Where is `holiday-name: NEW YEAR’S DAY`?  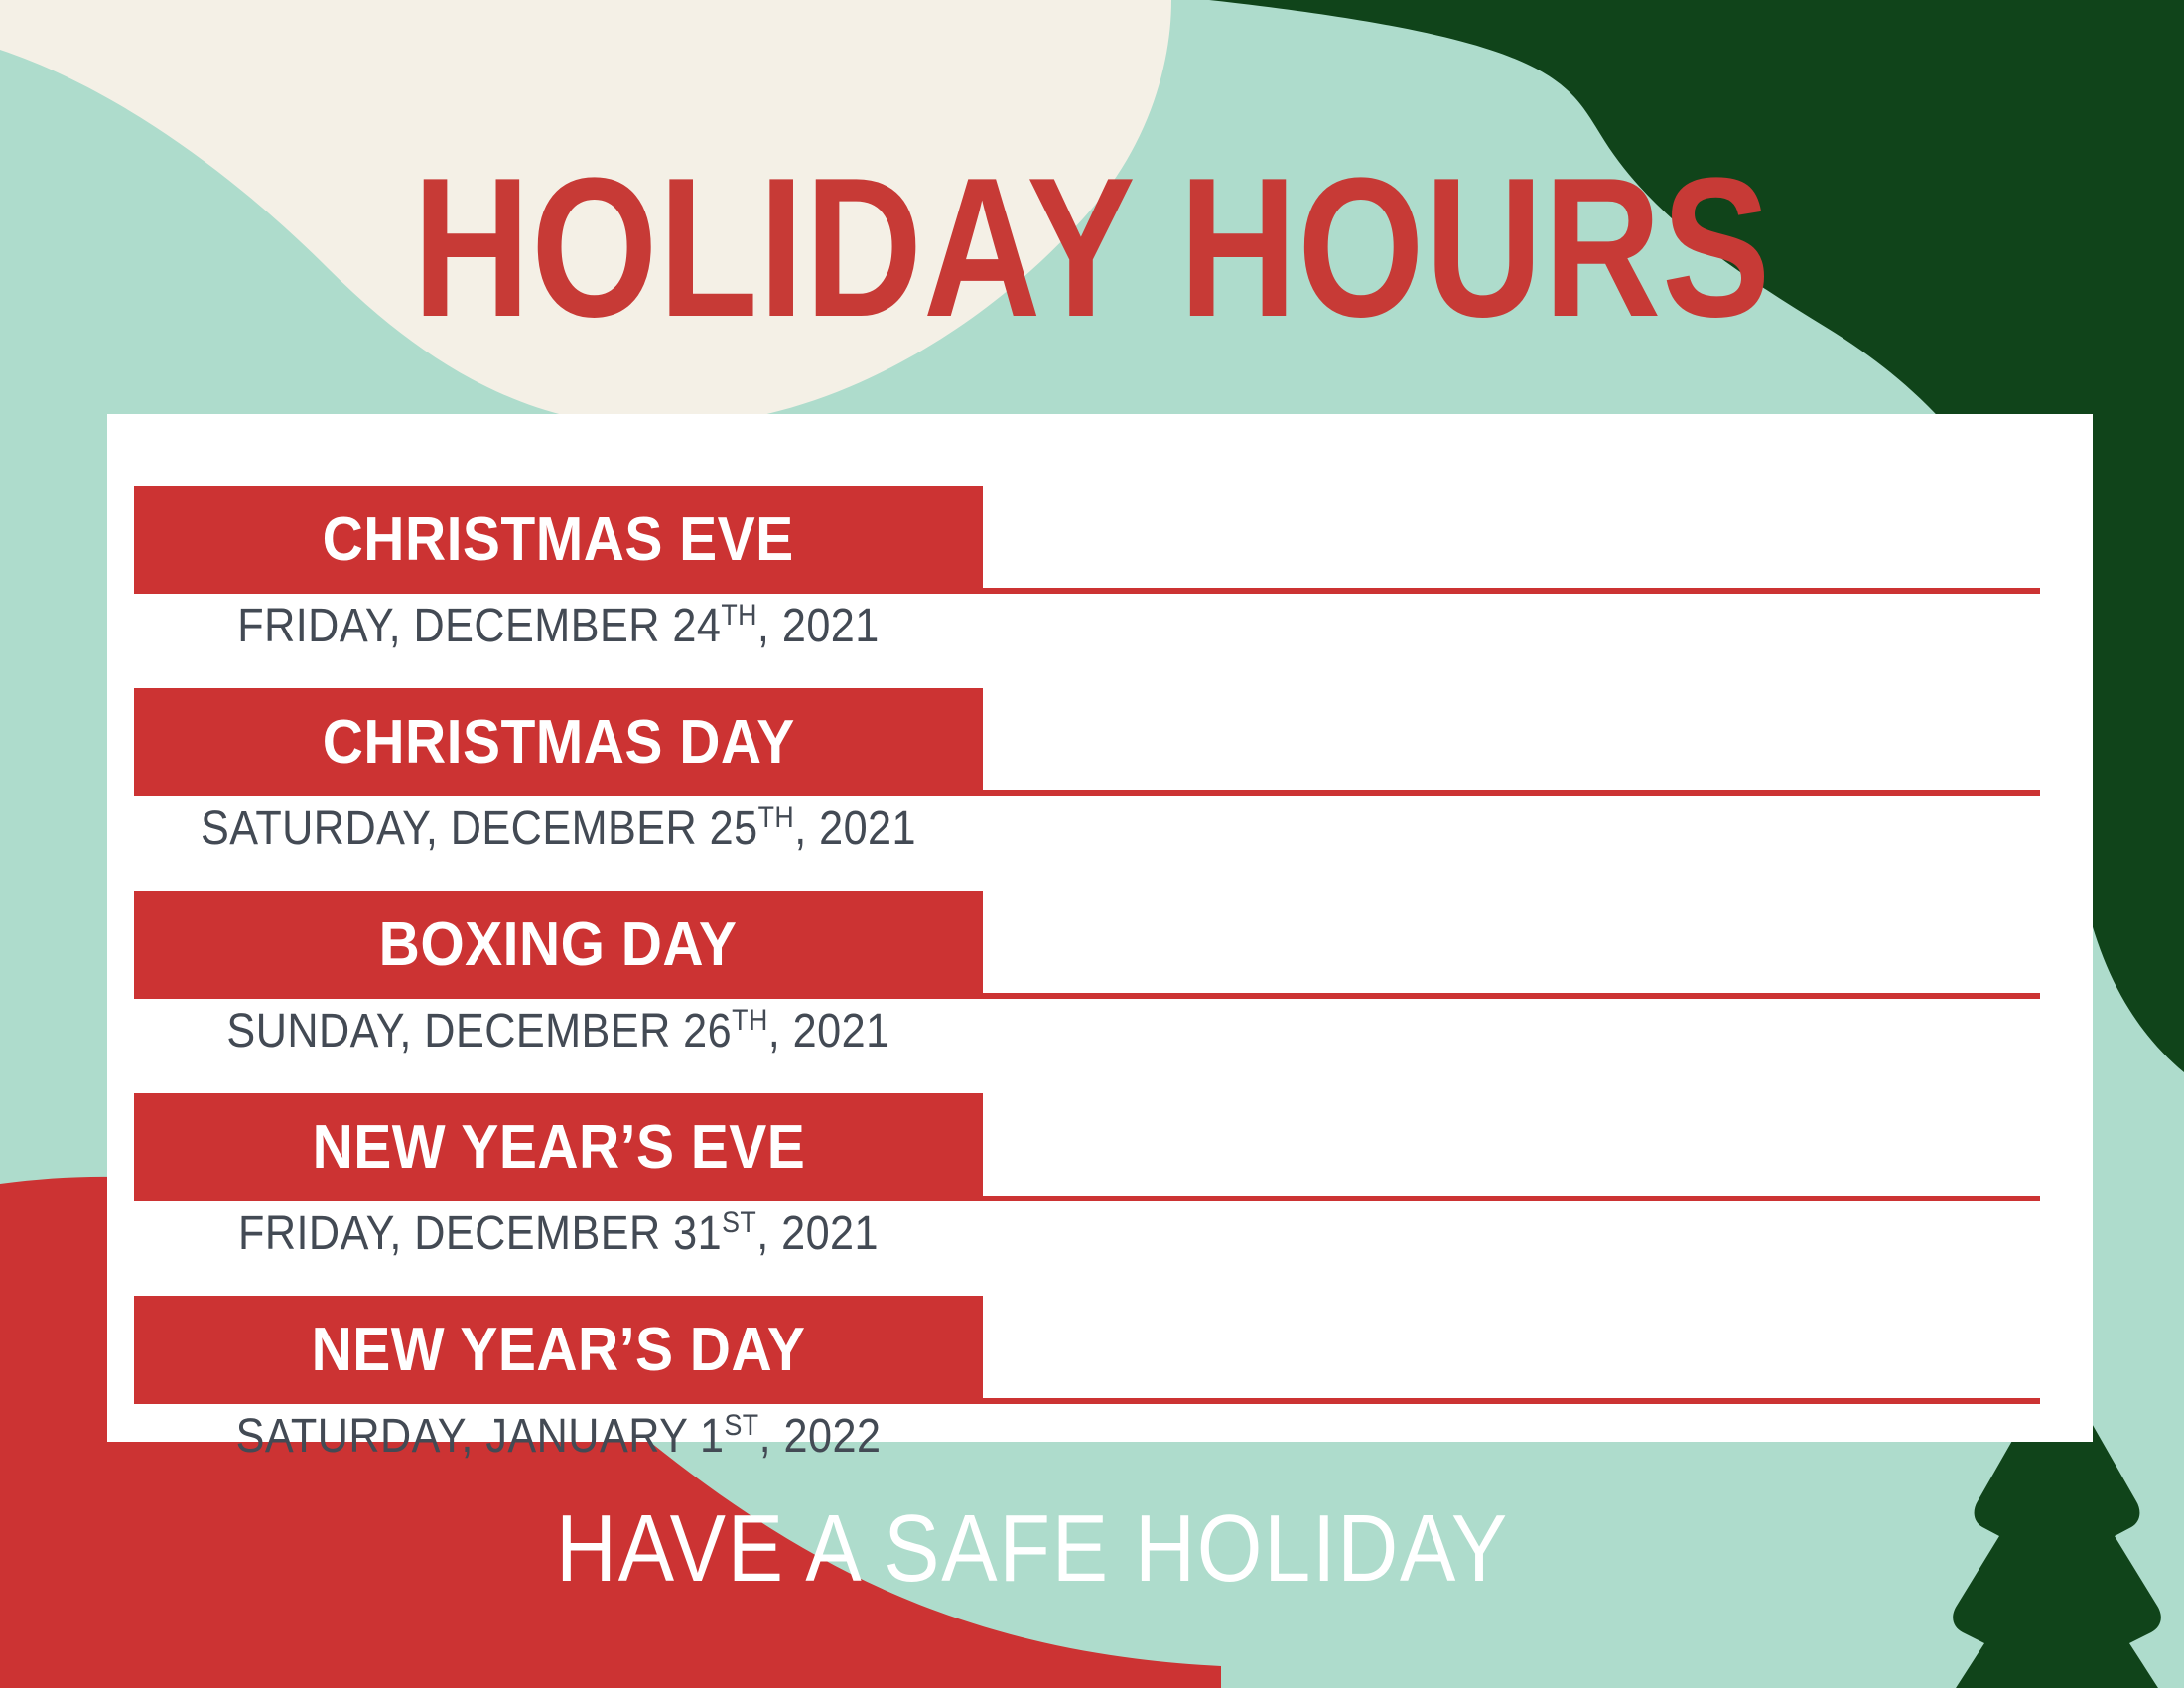
holiday-name: NEW YEAR’S DAY is located at coordinates (558, 1349).